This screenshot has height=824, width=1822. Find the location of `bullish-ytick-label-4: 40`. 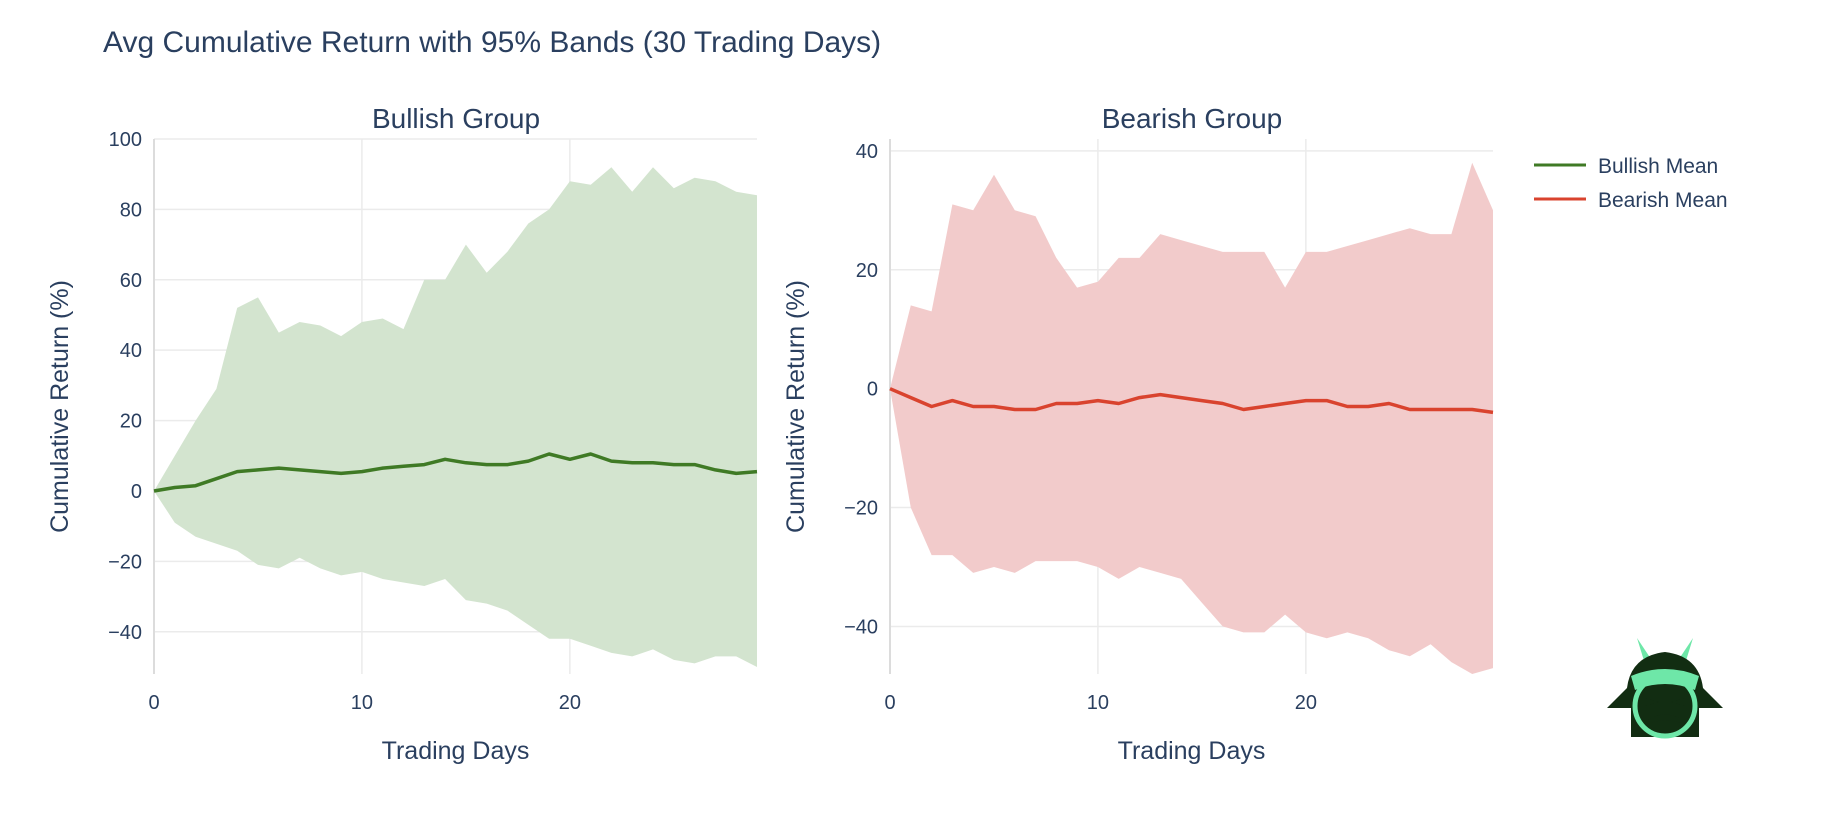

bullish-ytick-label-4: 40 is located at coordinates (131, 351).